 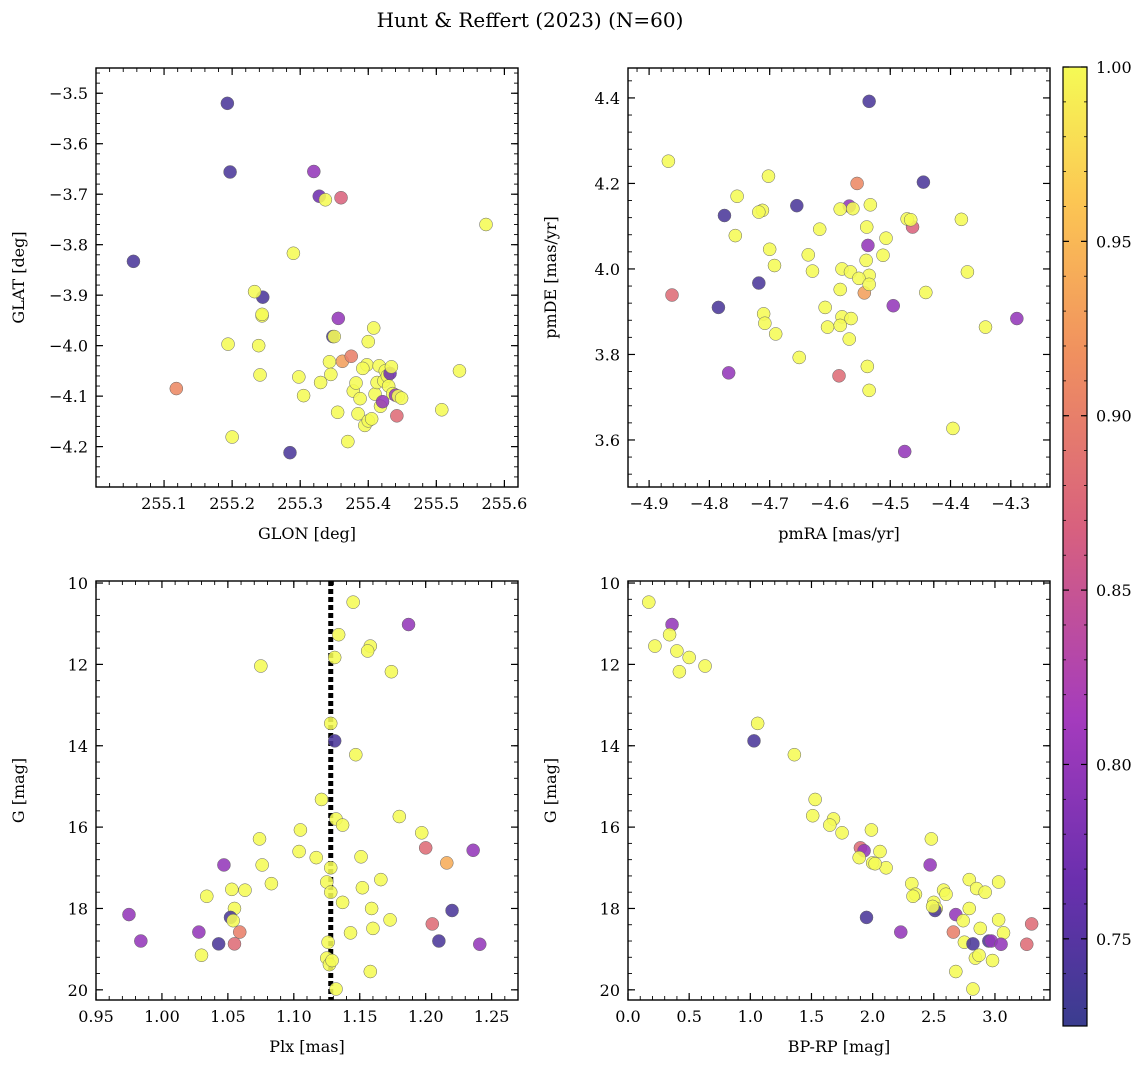 I want to click on figure-title: Hunt & Reffert (2023) (N=60), so click(x=530, y=20).